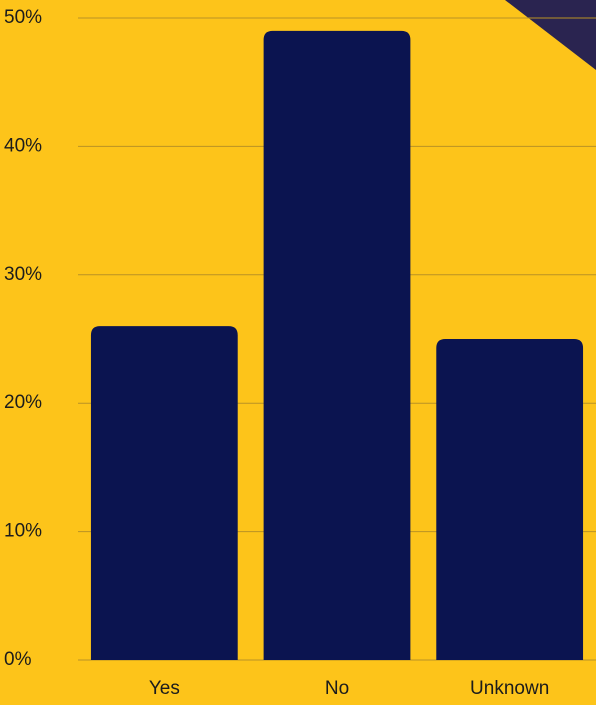 The image size is (596, 705). I want to click on y-tick-label: 30%, so click(23, 274).